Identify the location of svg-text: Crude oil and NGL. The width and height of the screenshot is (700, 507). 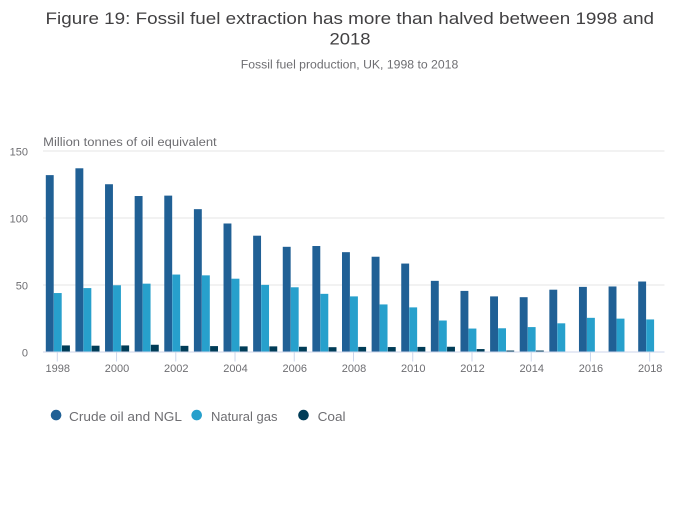
(125, 416).